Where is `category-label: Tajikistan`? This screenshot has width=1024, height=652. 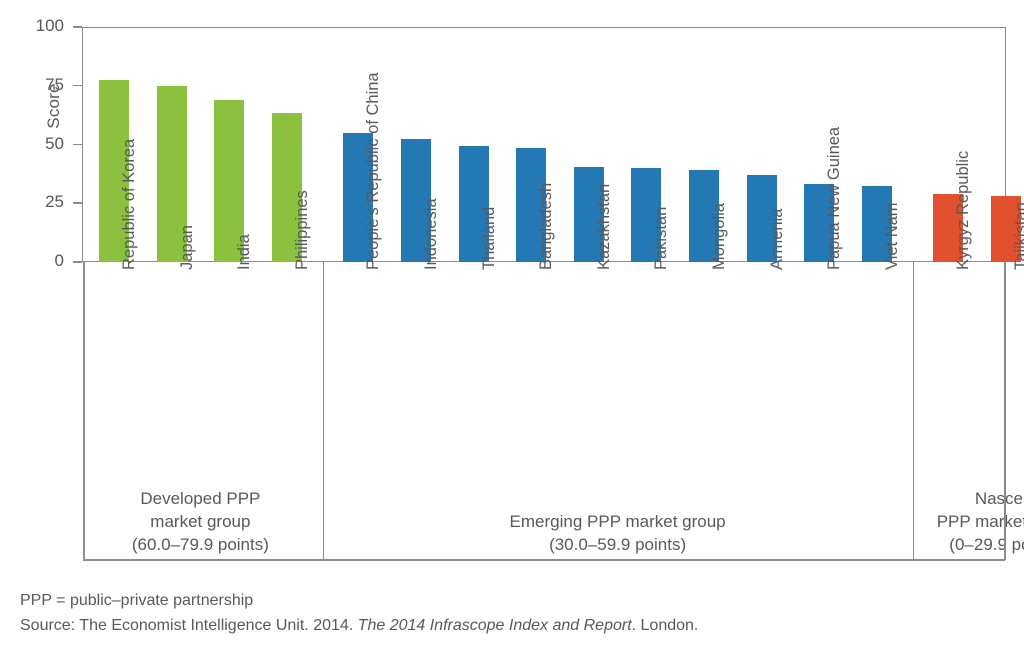 category-label: Tajikistan is located at coordinates (1018, 236).